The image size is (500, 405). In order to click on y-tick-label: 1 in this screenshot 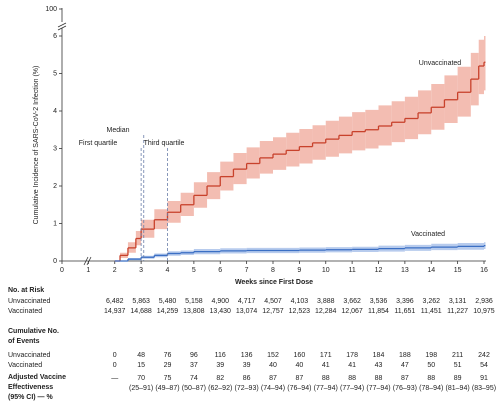, I will do `click(55, 223)`.